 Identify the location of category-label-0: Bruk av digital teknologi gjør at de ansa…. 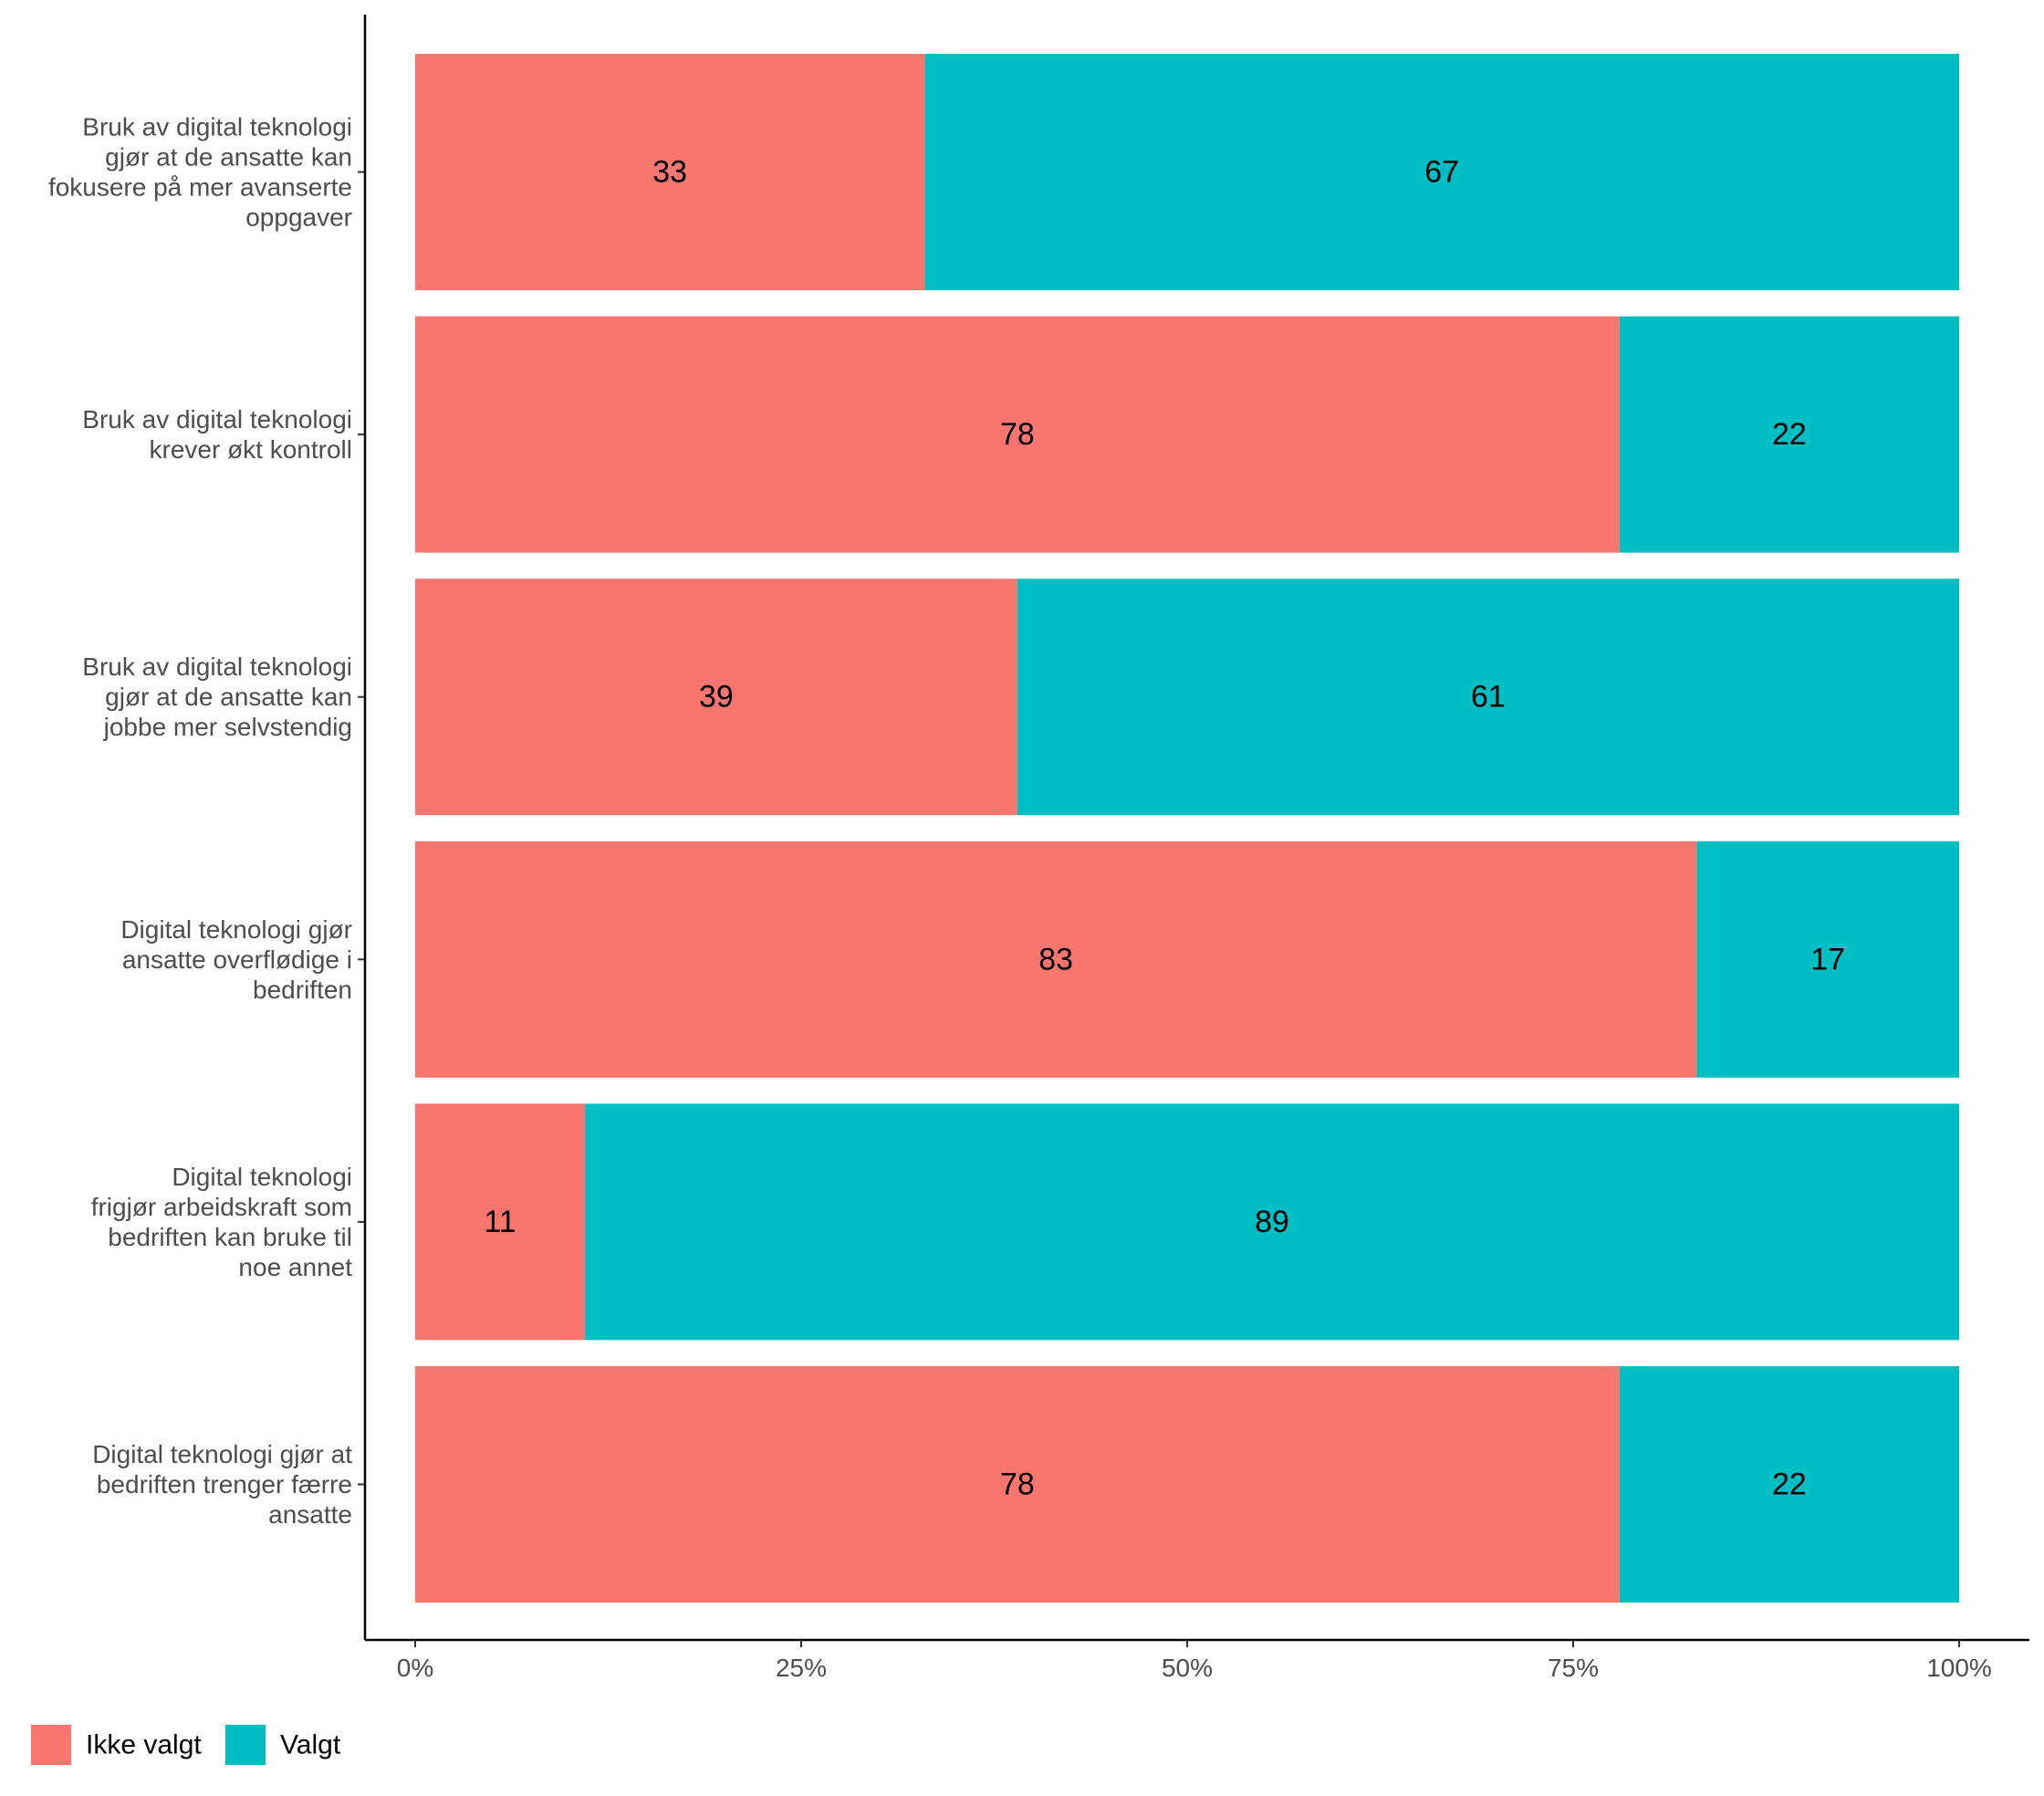
(200, 173).